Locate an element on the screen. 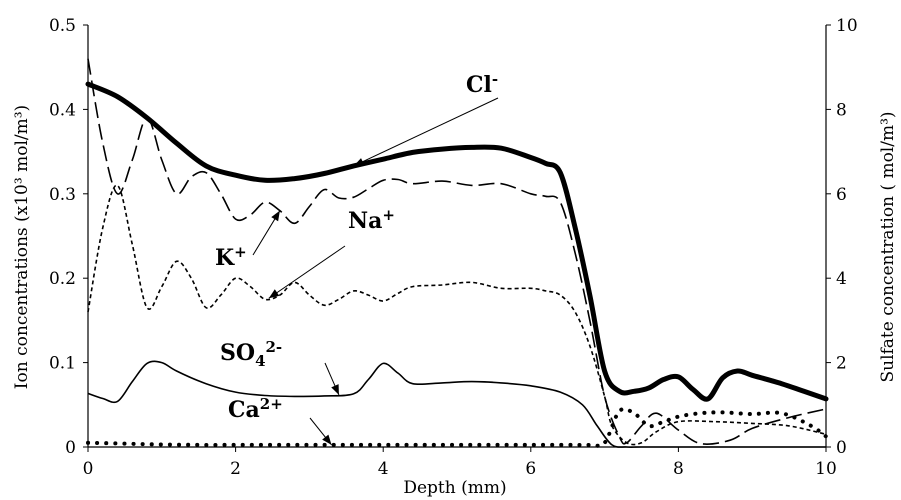  y-left-tick-label: 0.5 is located at coordinates (62, 26).